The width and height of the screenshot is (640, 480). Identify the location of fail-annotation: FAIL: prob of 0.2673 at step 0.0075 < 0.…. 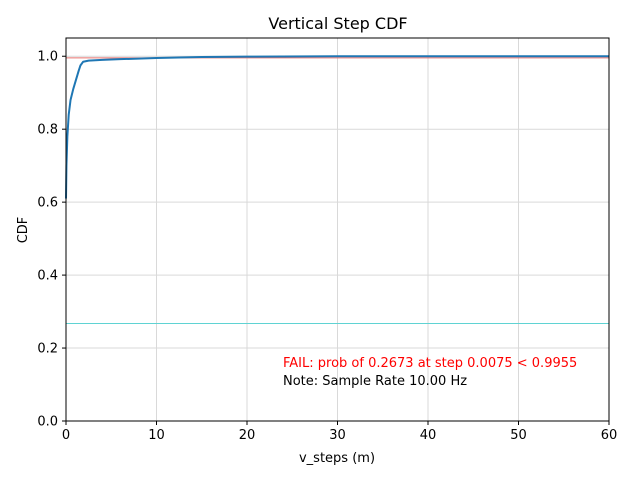
(430, 363).